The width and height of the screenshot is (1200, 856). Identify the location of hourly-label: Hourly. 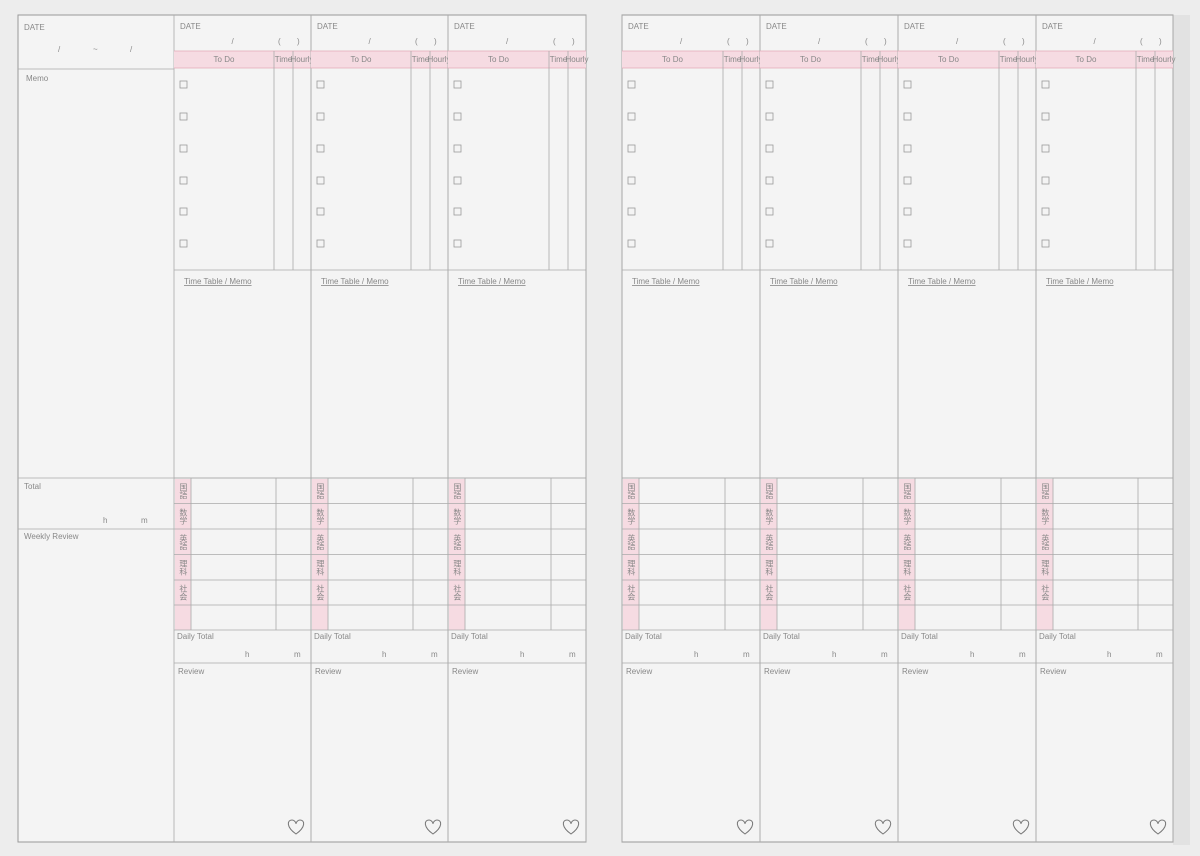
(750, 59).